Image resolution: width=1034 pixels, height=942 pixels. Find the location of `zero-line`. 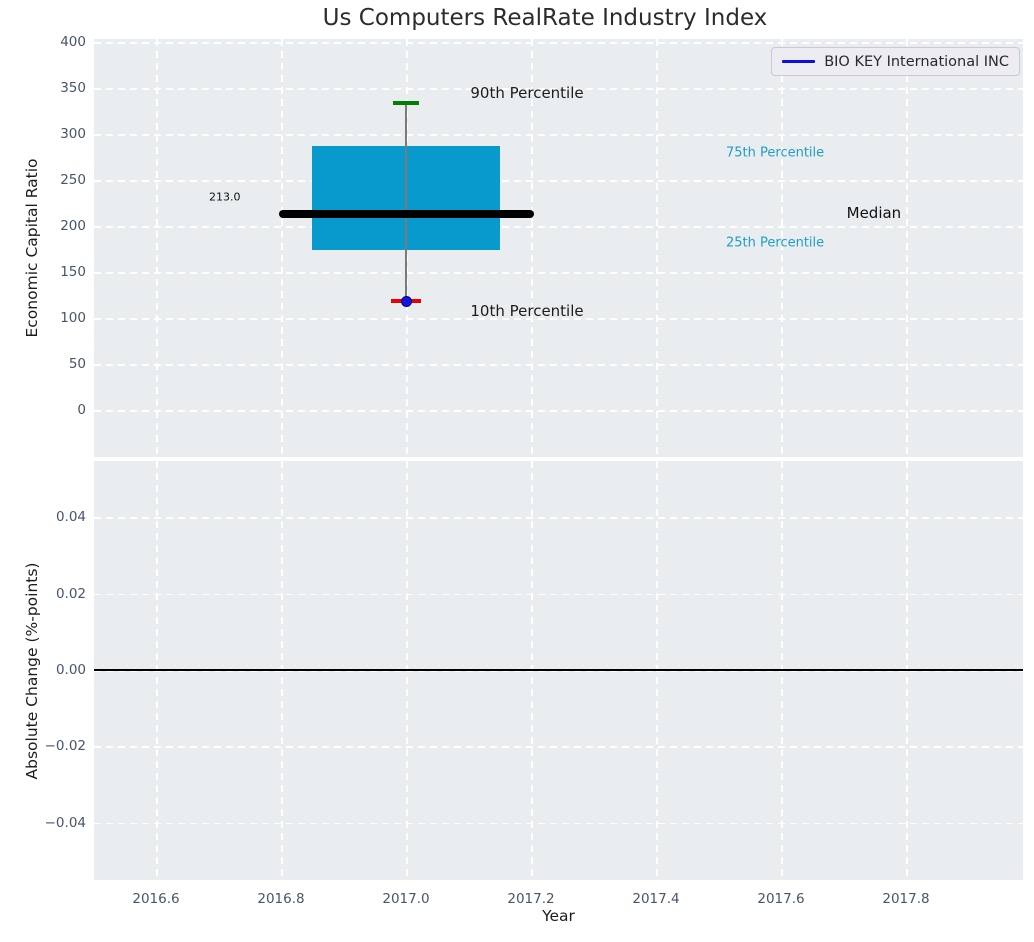

zero-line is located at coordinates (558, 670).